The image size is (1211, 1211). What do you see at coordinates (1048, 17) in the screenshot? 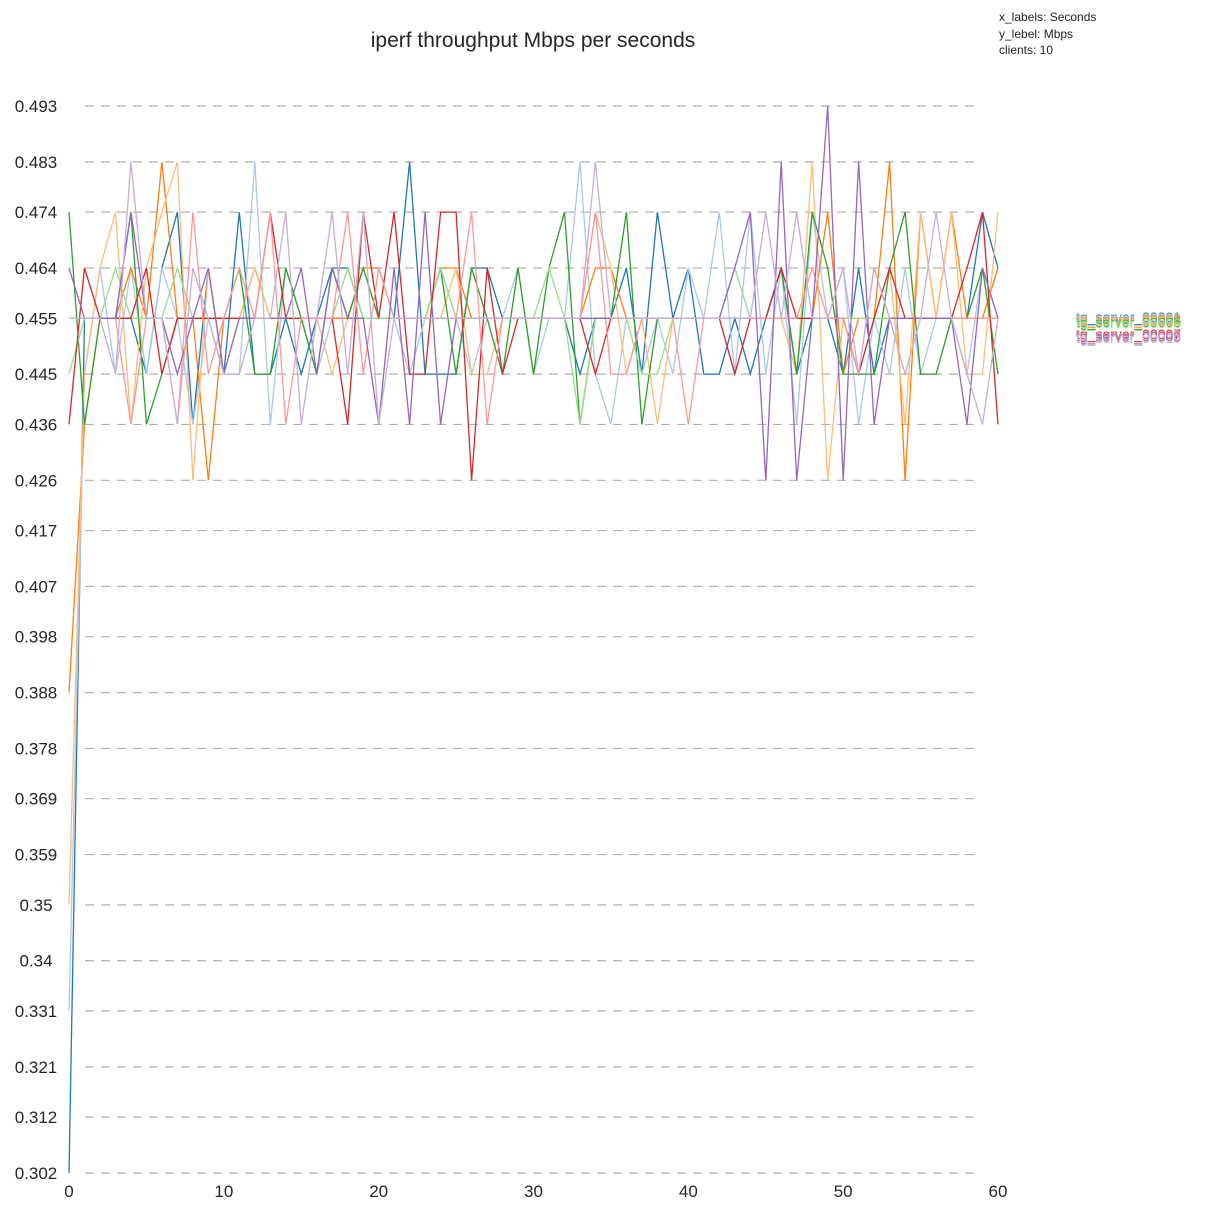
I see `meta-x-labels: x_labels: Seconds` at bounding box center [1048, 17].